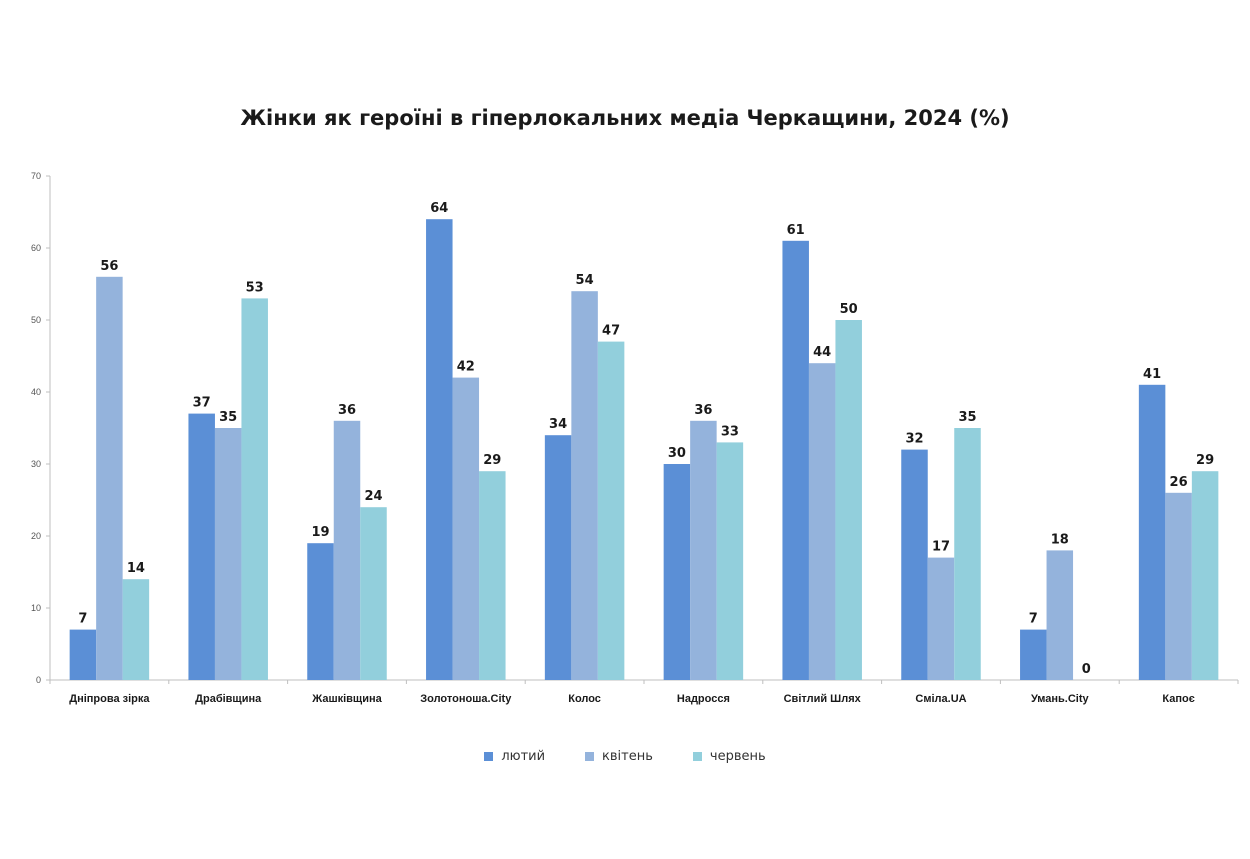 The width and height of the screenshot is (1250, 859). I want to click on x-tick-label: Сміла.UA, so click(940, 699).